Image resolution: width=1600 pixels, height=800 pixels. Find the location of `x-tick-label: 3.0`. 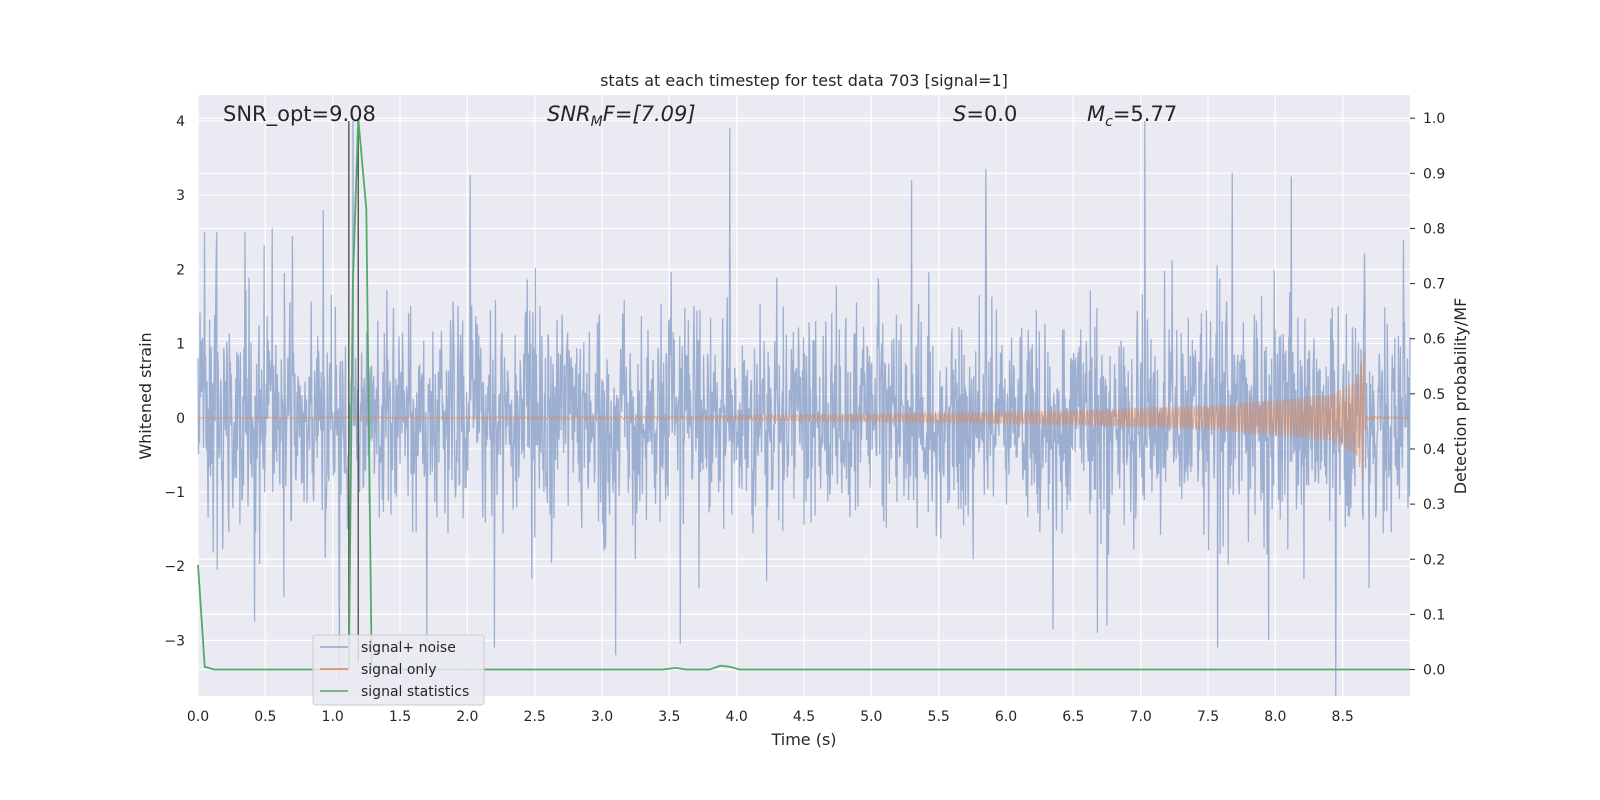

x-tick-label: 3.0 is located at coordinates (602, 717).